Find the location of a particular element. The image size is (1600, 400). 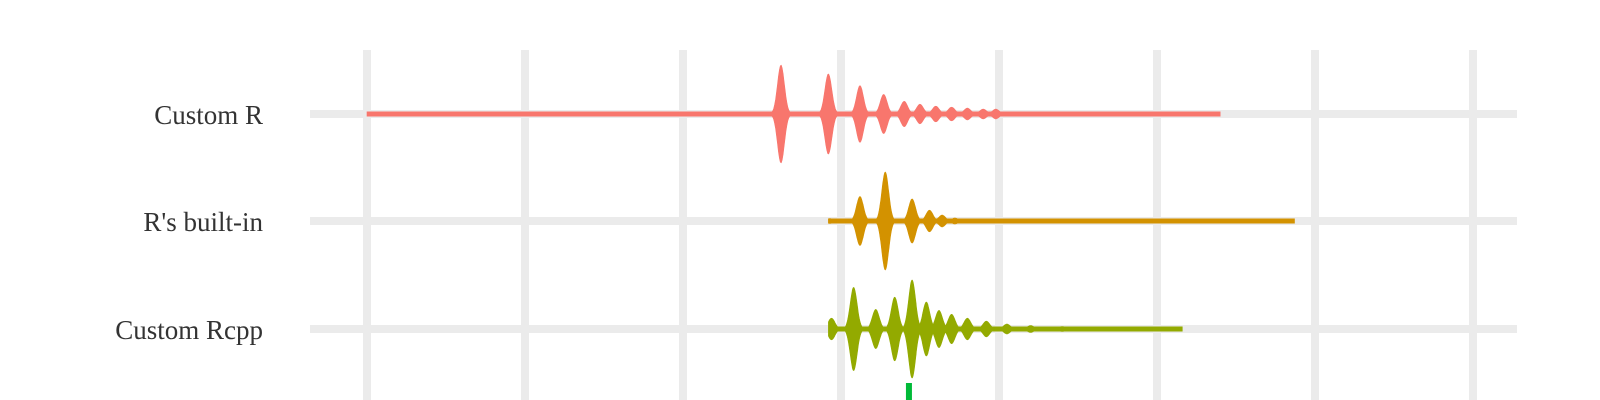

category-labels: Custom R R's built-in Custom Rcpp is located at coordinates (189, 222).